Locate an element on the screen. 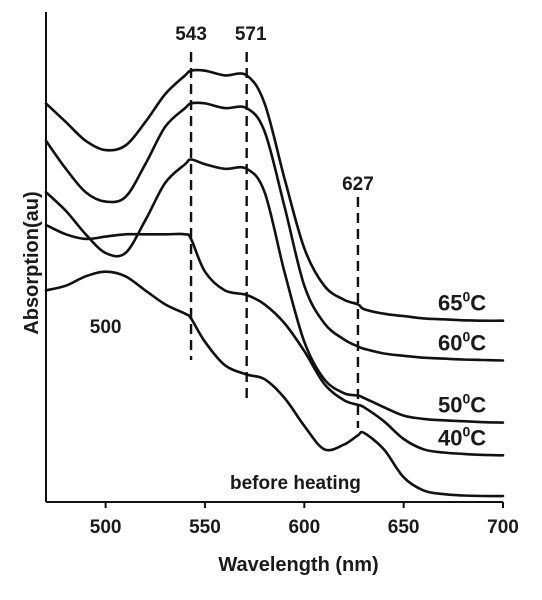 The image size is (542, 600). series-label: 400C is located at coordinates (462, 436).